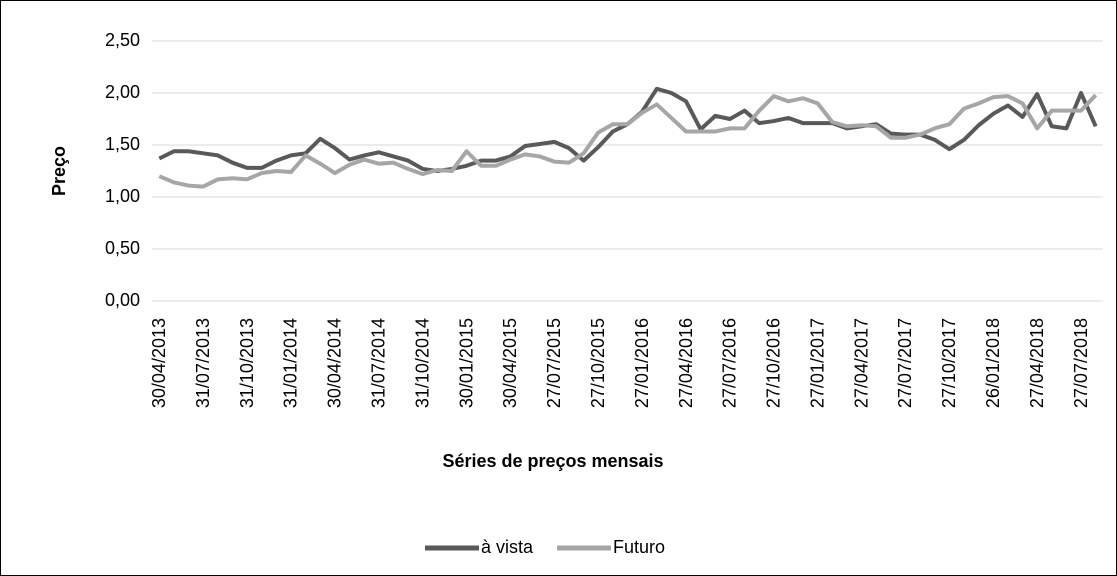  Describe the element at coordinates (291, 363) in the screenshot. I see `x-tick-label: 31/01/2014` at that location.